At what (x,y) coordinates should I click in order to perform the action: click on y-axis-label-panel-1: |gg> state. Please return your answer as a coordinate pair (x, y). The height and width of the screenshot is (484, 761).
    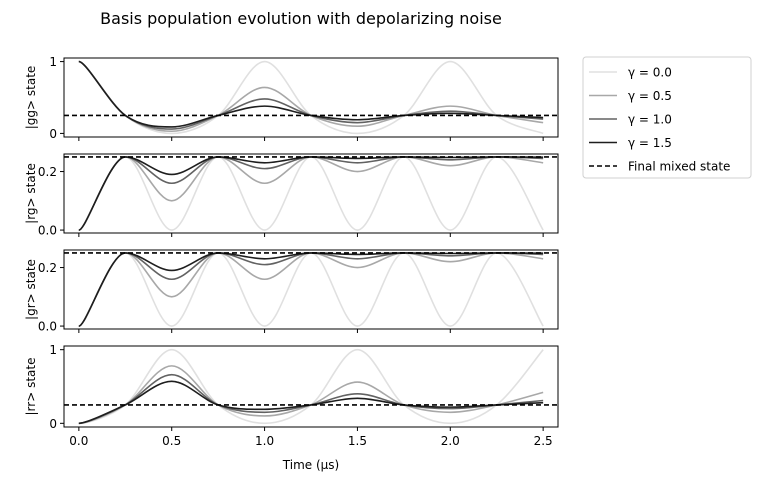
    Looking at the image, I should click on (31, 98).